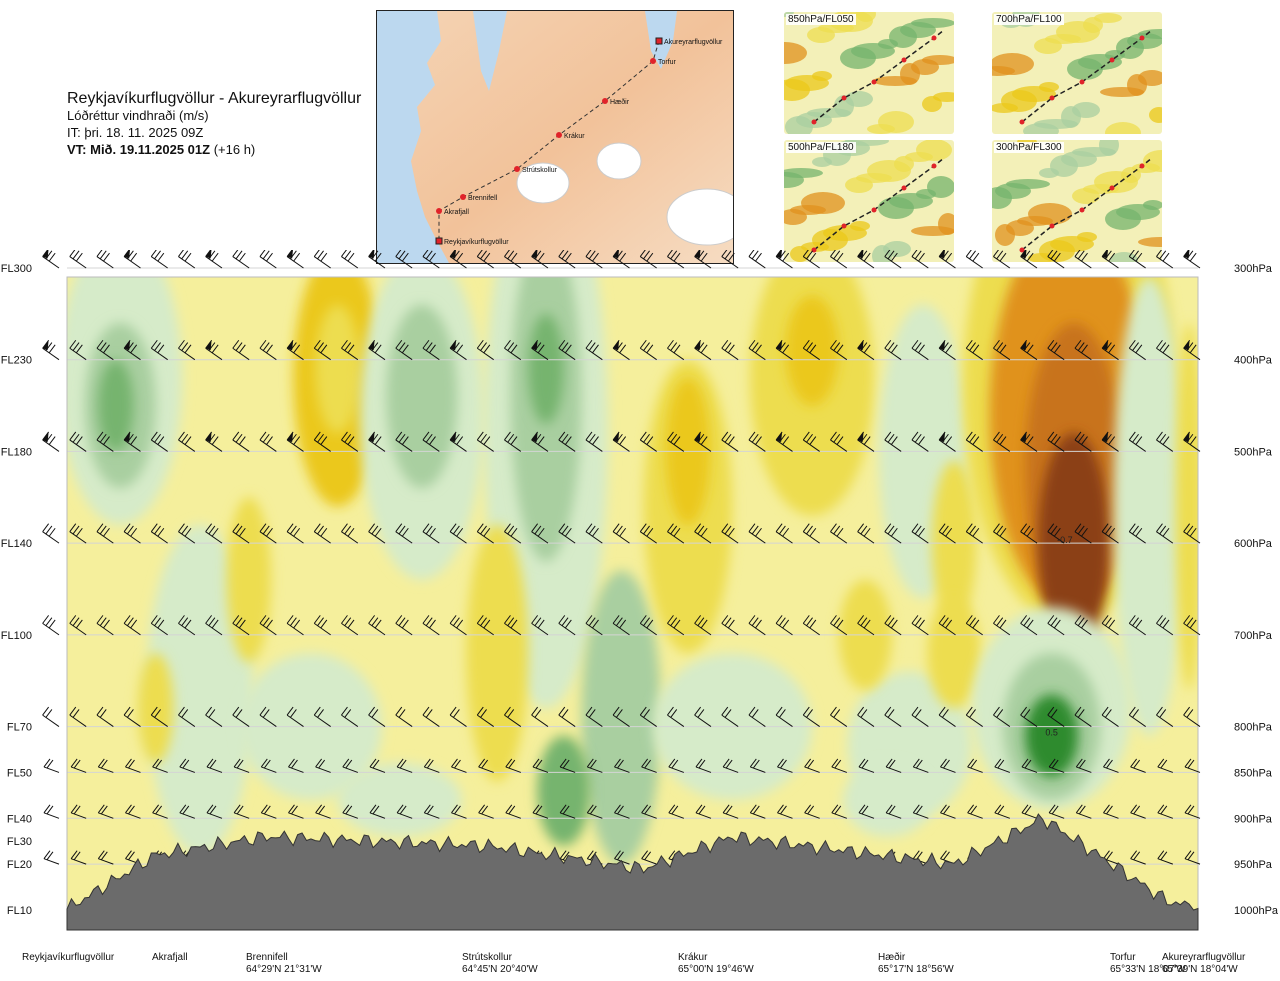  What do you see at coordinates (456, 212) in the screenshot?
I see `station-label: Akrafjall` at bounding box center [456, 212].